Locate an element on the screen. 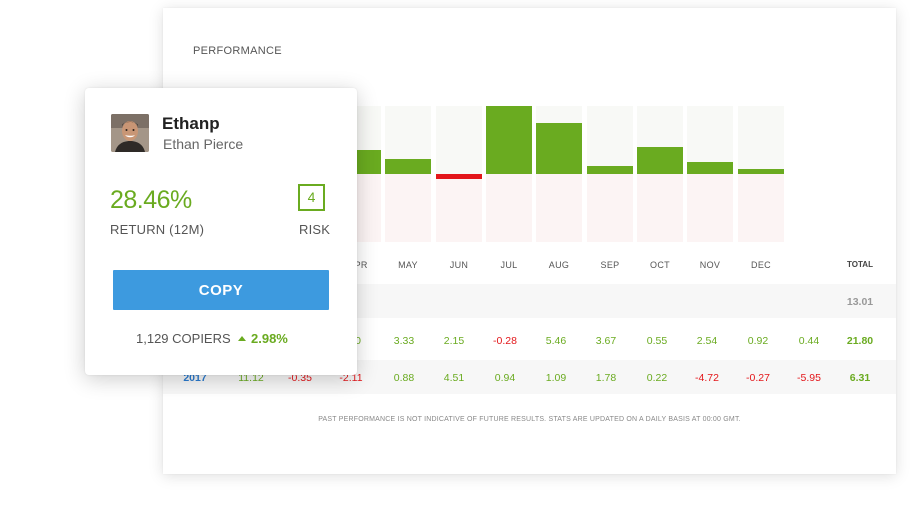  month-label: JUL is located at coordinates (509, 265).